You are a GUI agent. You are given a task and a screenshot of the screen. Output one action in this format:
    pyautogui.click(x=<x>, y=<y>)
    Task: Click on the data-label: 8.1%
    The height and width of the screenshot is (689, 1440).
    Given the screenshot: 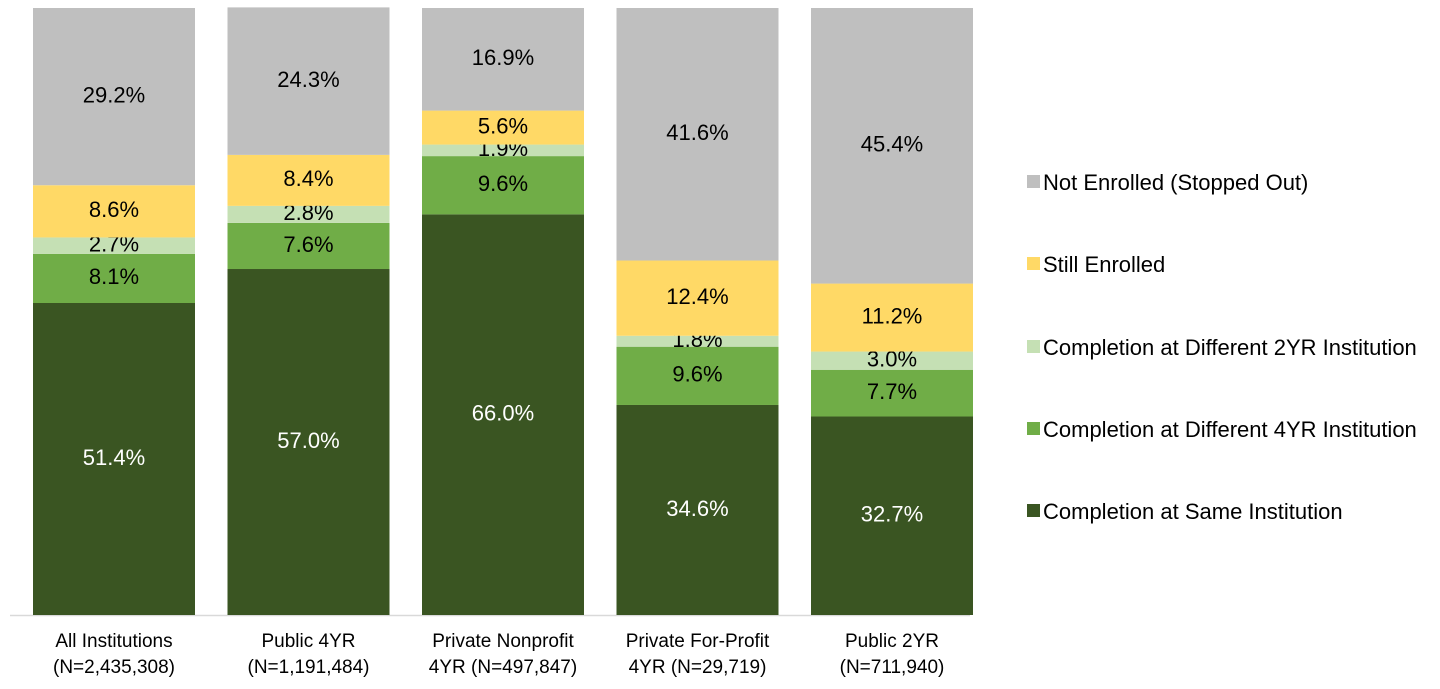 What is the action you would take?
    pyautogui.click(x=114, y=276)
    